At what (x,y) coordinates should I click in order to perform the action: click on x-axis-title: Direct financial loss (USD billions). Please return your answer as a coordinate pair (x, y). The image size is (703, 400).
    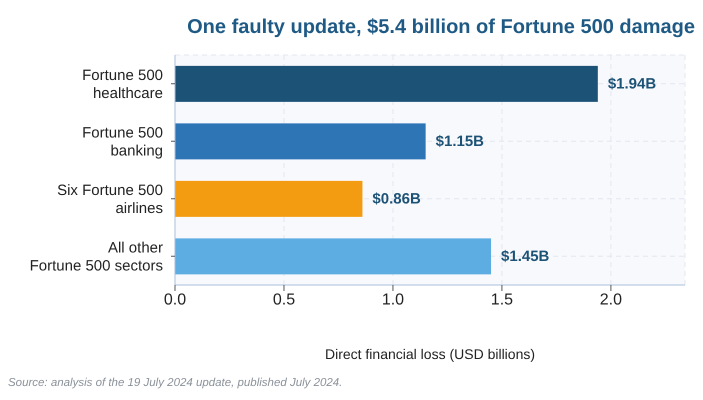
    Looking at the image, I should click on (430, 354).